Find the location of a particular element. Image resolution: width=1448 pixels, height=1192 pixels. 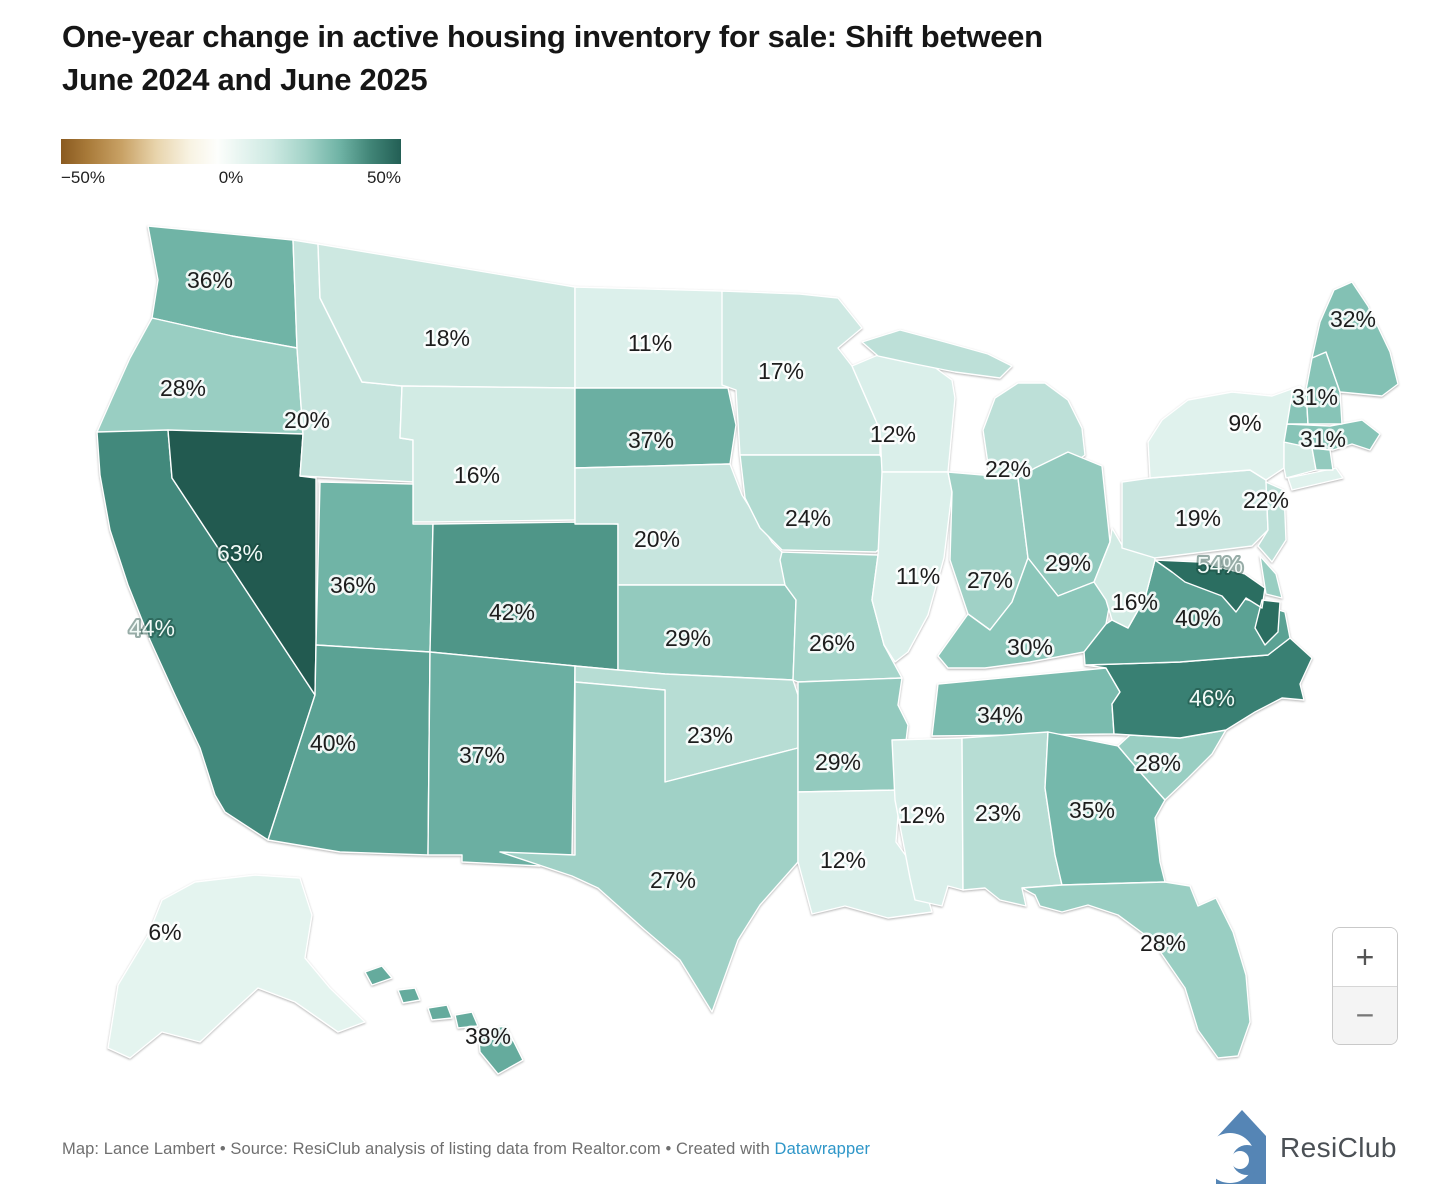

state-value-label-id: 20% is located at coordinates (307, 420).